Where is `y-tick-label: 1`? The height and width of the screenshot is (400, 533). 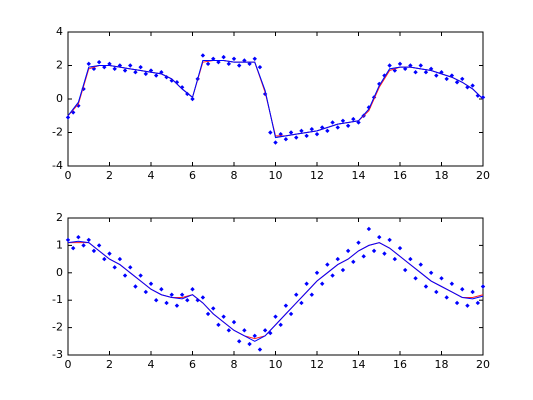 y-tick-label: 1 is located at coordinates (59, 244).